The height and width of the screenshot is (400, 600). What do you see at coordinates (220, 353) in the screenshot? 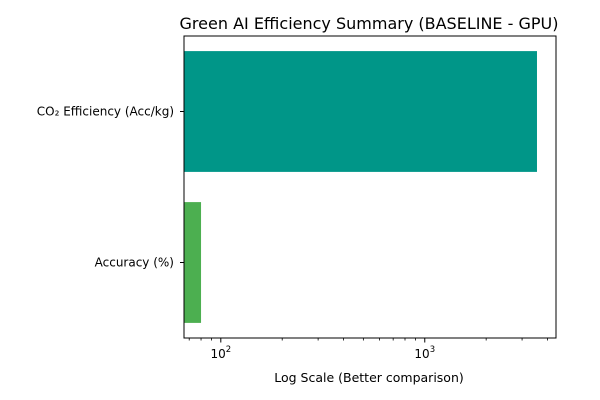
I see `x-tick-label-0: 10²` at bounding box center [220, 353].